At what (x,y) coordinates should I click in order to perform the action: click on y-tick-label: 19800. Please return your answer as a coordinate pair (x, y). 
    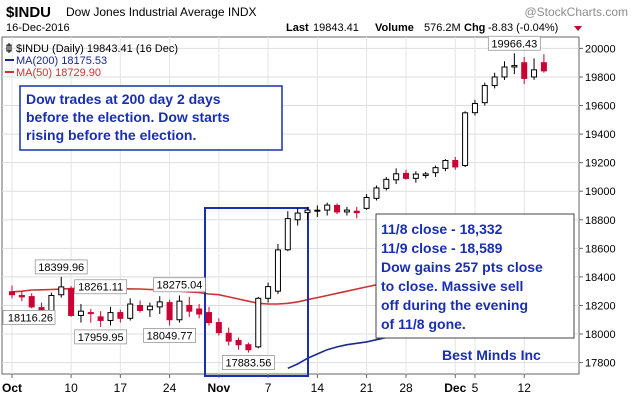
    Looking at the image, I should click on (600, 78).